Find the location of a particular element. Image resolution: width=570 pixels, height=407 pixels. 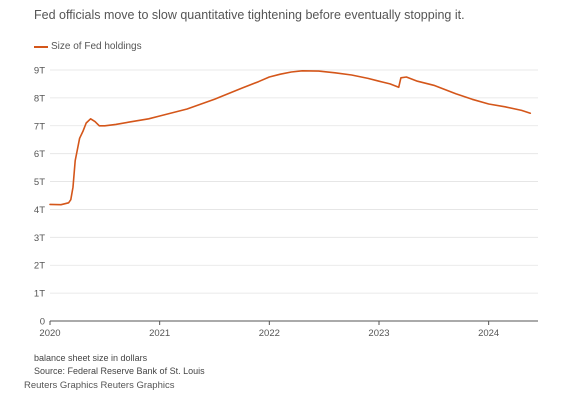

y-tick-label: 9T is located at coordinates (39, 71).